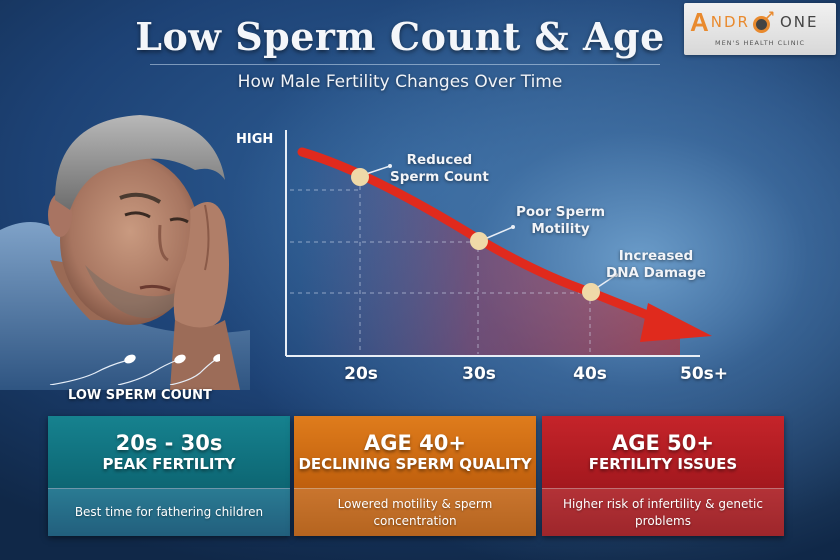 This screenshot has height=560, width=840. What do you see at coordinates (479, 374) in the screenshot?
I see `x-tick-30s: 30s` at bounding box center [479, 374].